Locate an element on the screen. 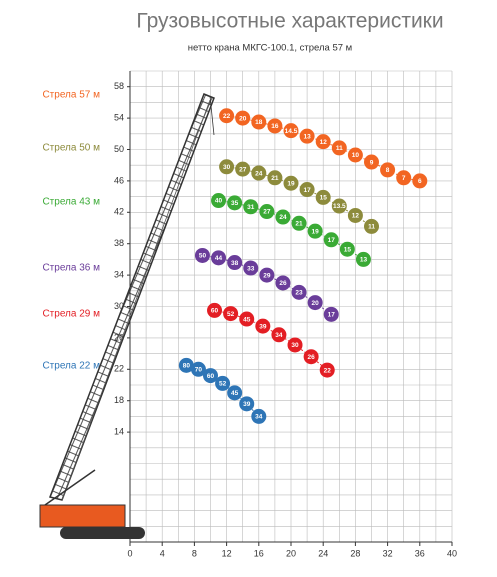  load-label: 6 is located at coordinates (420, 181).